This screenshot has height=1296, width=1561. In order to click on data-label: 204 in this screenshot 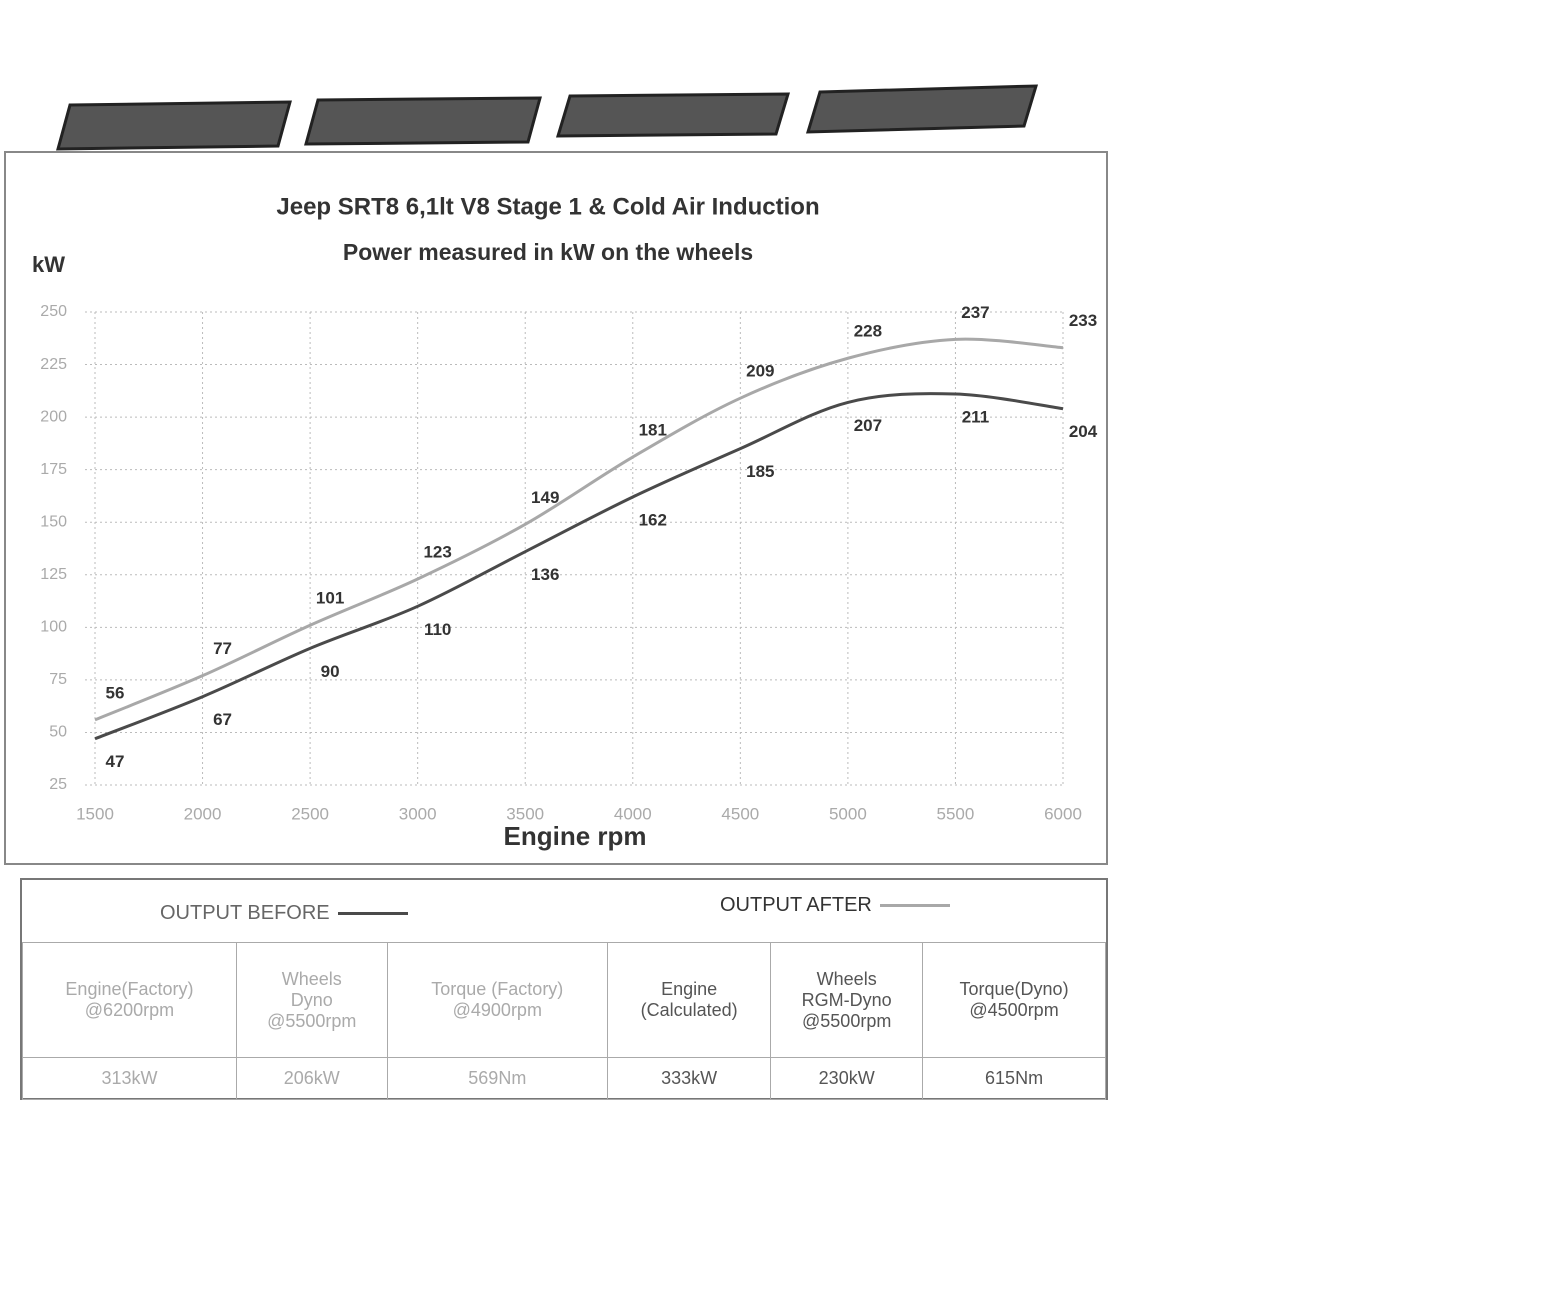, I will do `click(1083, 431)`.